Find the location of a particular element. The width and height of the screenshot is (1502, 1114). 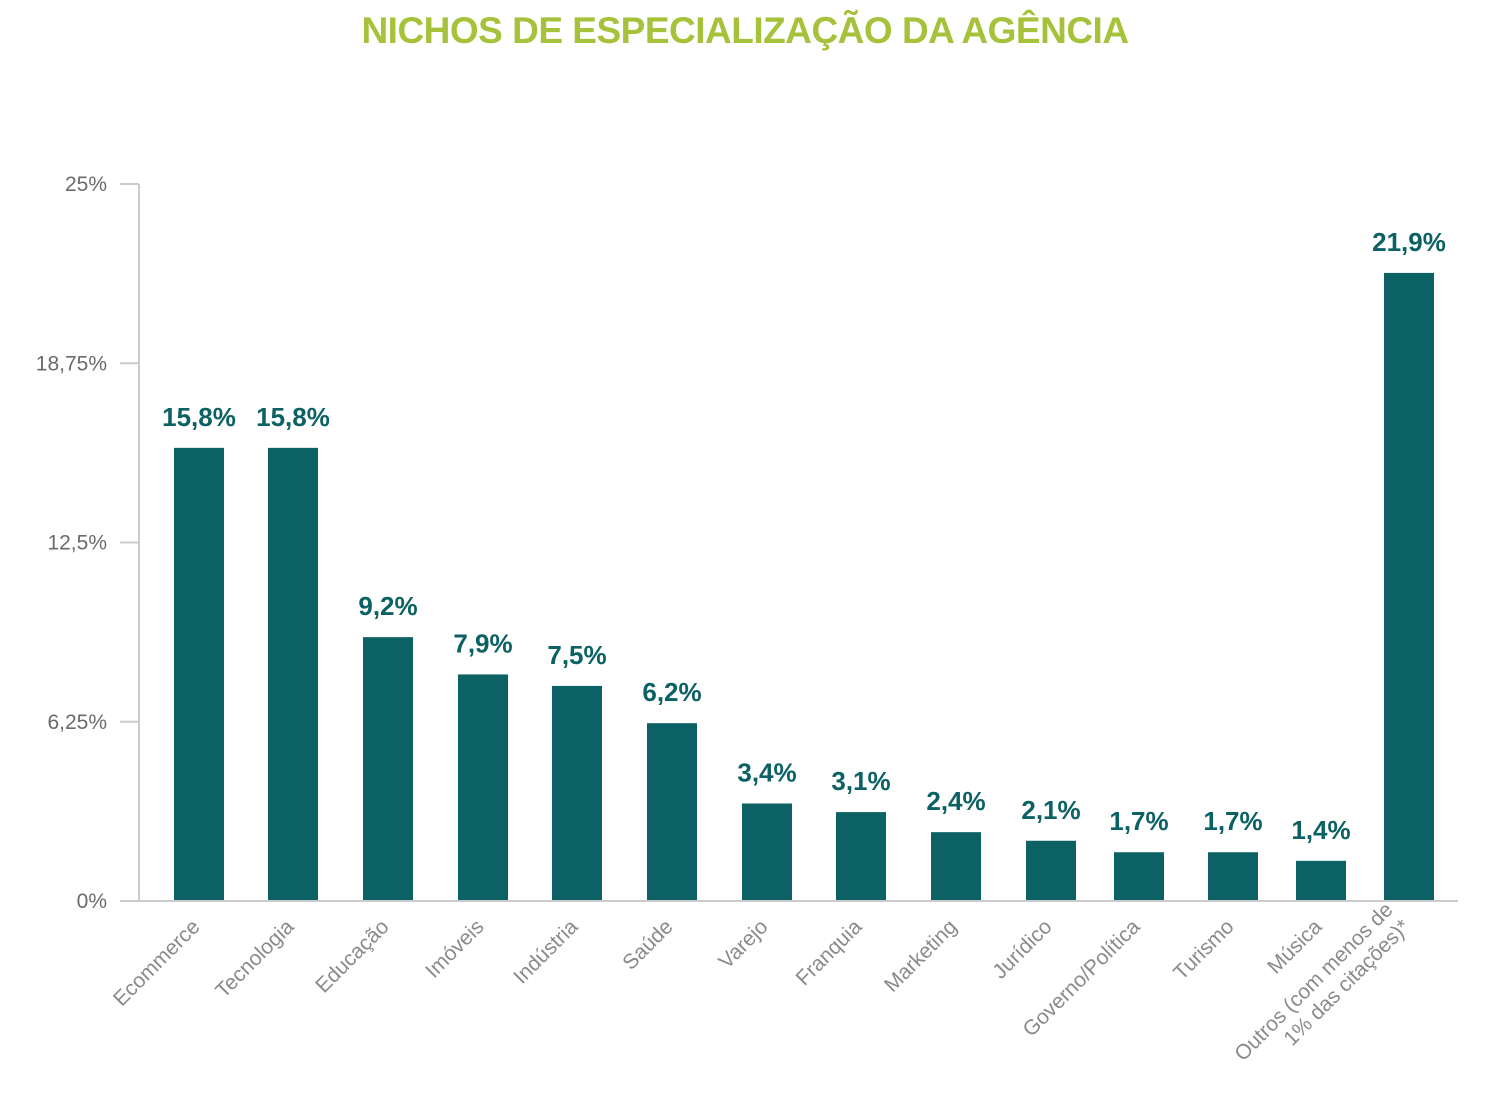

data-label: 7,5% is located at coordinates (576, 655).